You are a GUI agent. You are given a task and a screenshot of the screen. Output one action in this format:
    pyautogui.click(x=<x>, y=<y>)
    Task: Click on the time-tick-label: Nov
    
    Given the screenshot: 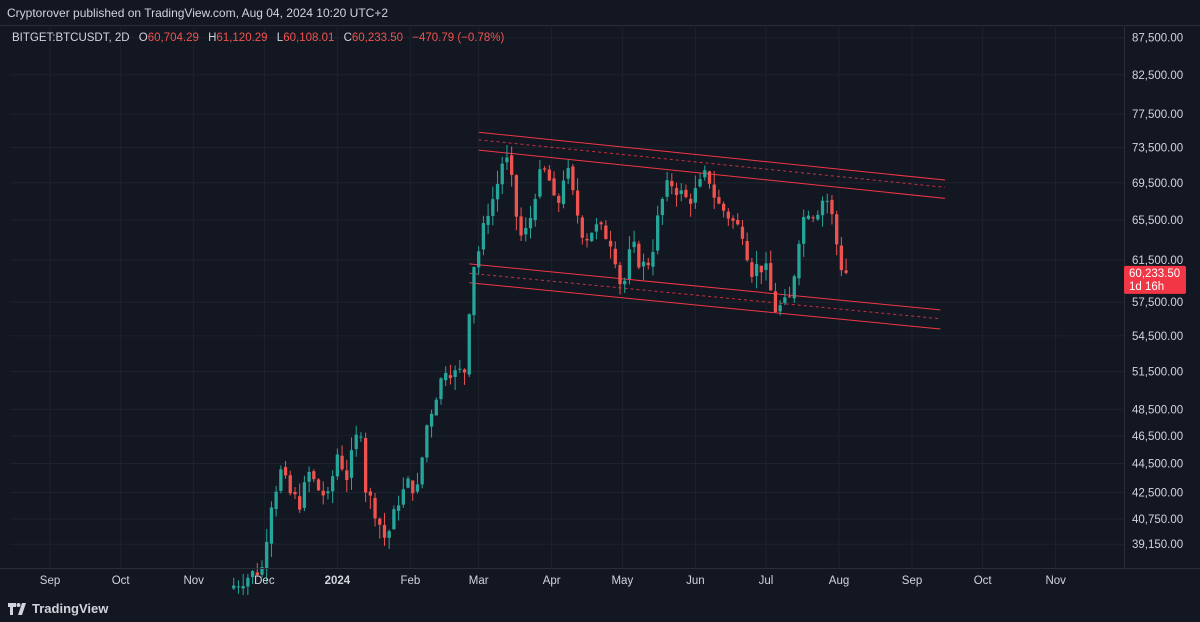 What is the action you would take?
    pyautogui.click(x=1055, y=581)
    